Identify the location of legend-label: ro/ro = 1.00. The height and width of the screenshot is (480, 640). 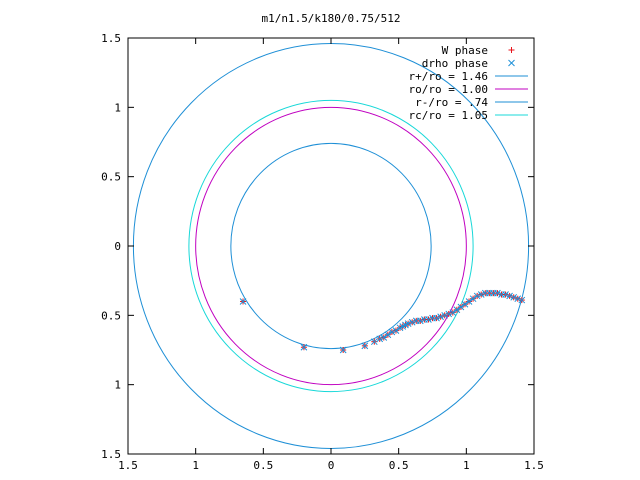
(448, 89).